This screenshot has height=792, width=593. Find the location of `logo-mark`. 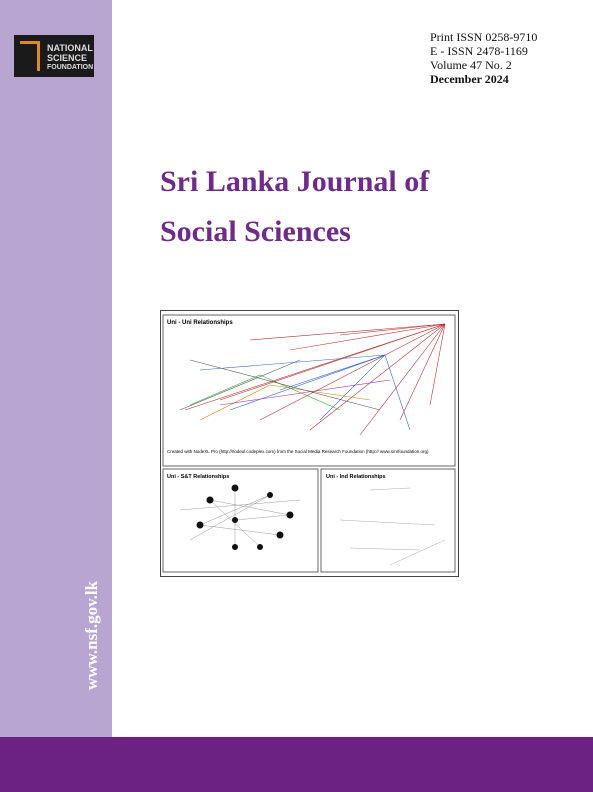

logo-mark is located at coordinates (30, 56).